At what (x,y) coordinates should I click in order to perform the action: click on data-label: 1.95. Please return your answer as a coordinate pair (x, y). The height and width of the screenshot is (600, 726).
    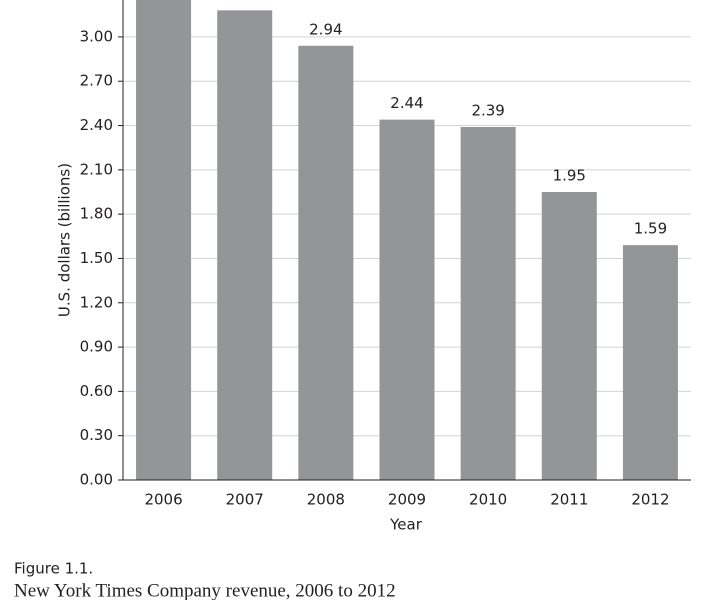
    Looking at the image, I should click on (569, 176).